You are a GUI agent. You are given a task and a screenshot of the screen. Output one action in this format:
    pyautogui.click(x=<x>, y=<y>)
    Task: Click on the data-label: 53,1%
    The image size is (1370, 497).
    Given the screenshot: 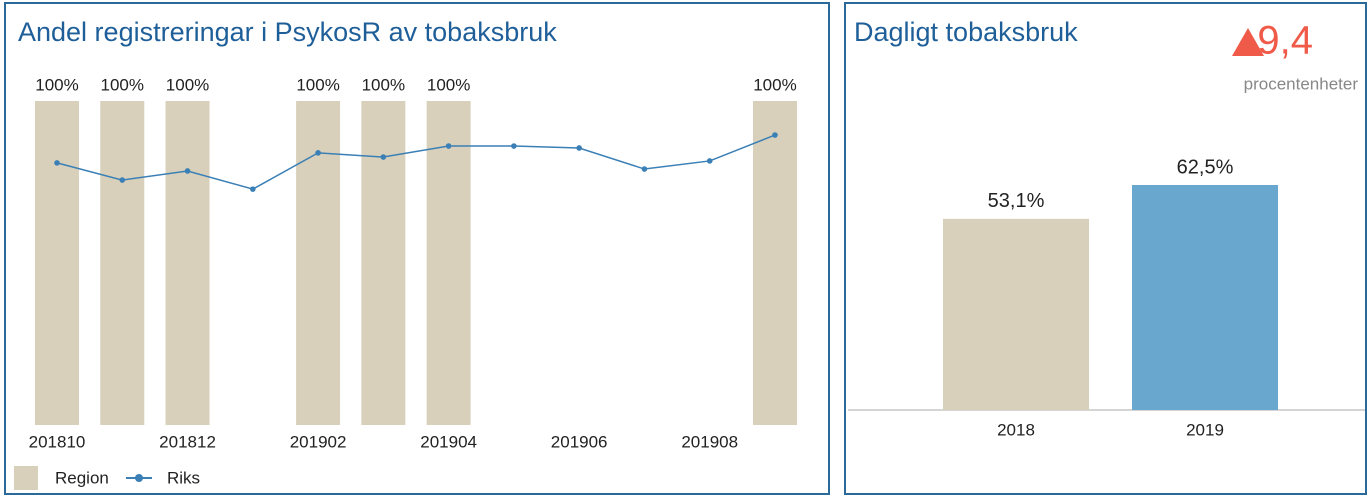 What is the action you would take?
    pyautogui.click(x=1016, y=201)
    